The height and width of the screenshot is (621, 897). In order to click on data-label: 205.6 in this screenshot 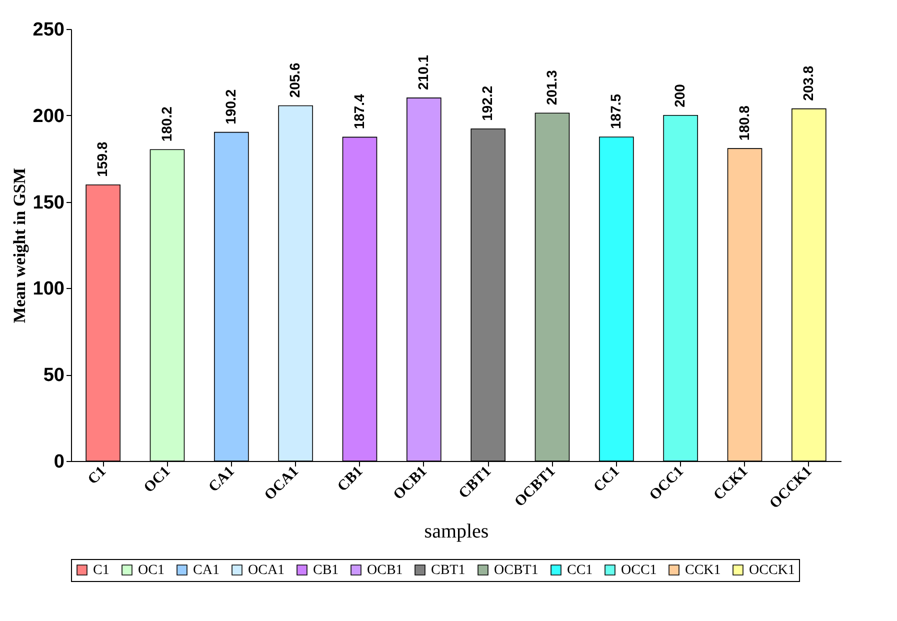, I will do `click(294, 80)`.